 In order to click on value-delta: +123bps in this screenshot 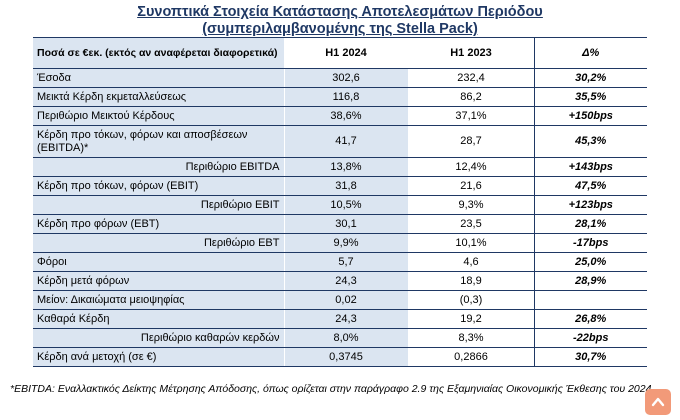, I will do `click(590, 205)`.